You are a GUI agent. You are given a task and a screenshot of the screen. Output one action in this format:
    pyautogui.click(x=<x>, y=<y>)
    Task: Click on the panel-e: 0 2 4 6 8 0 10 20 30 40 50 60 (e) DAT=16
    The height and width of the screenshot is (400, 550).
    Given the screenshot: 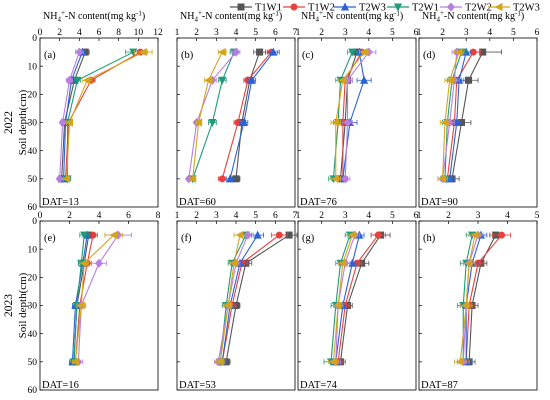 What is the action you would take?
    pyautogui.click(x=94, y=303)
    